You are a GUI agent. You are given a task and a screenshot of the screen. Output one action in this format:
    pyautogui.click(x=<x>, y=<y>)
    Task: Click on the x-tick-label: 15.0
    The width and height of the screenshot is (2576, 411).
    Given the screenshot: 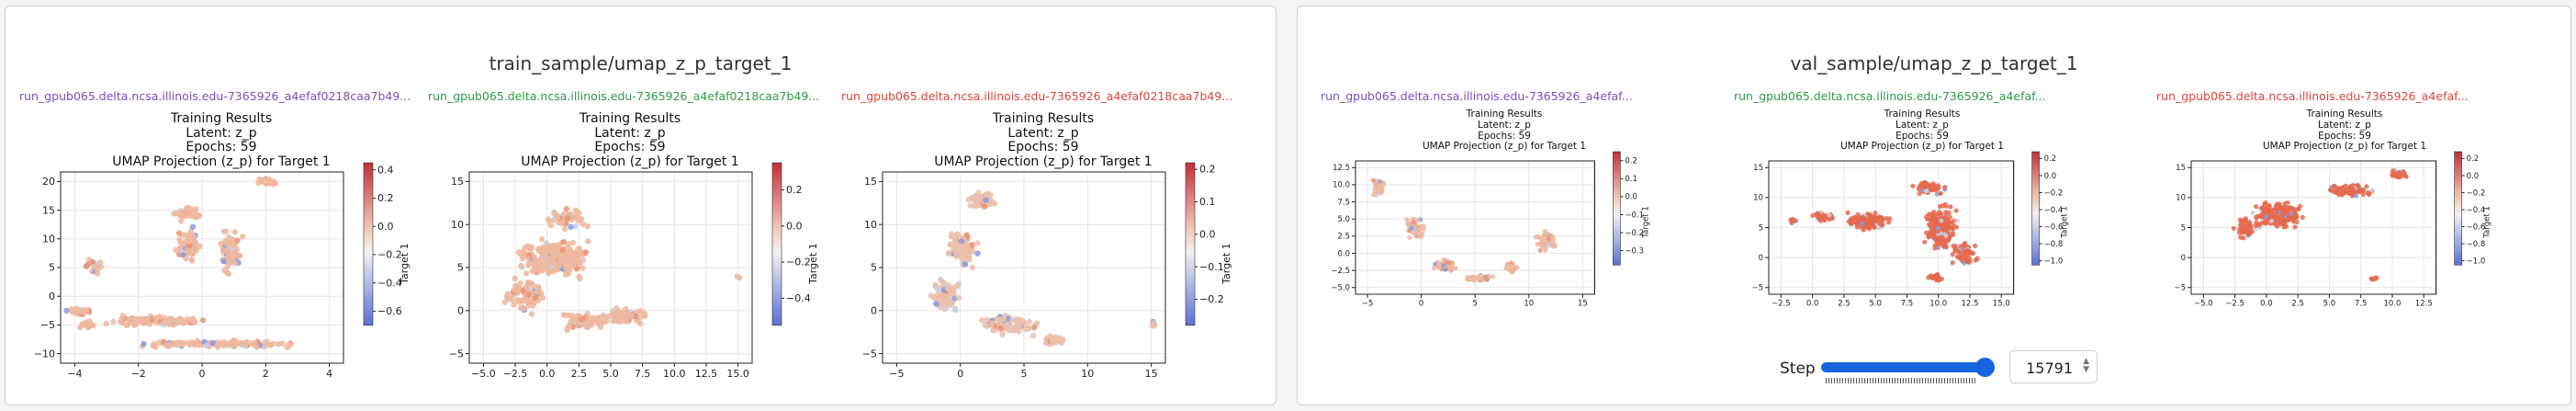 What is the action you would take?
    pyautogui.click(x=2001, y=304)
    